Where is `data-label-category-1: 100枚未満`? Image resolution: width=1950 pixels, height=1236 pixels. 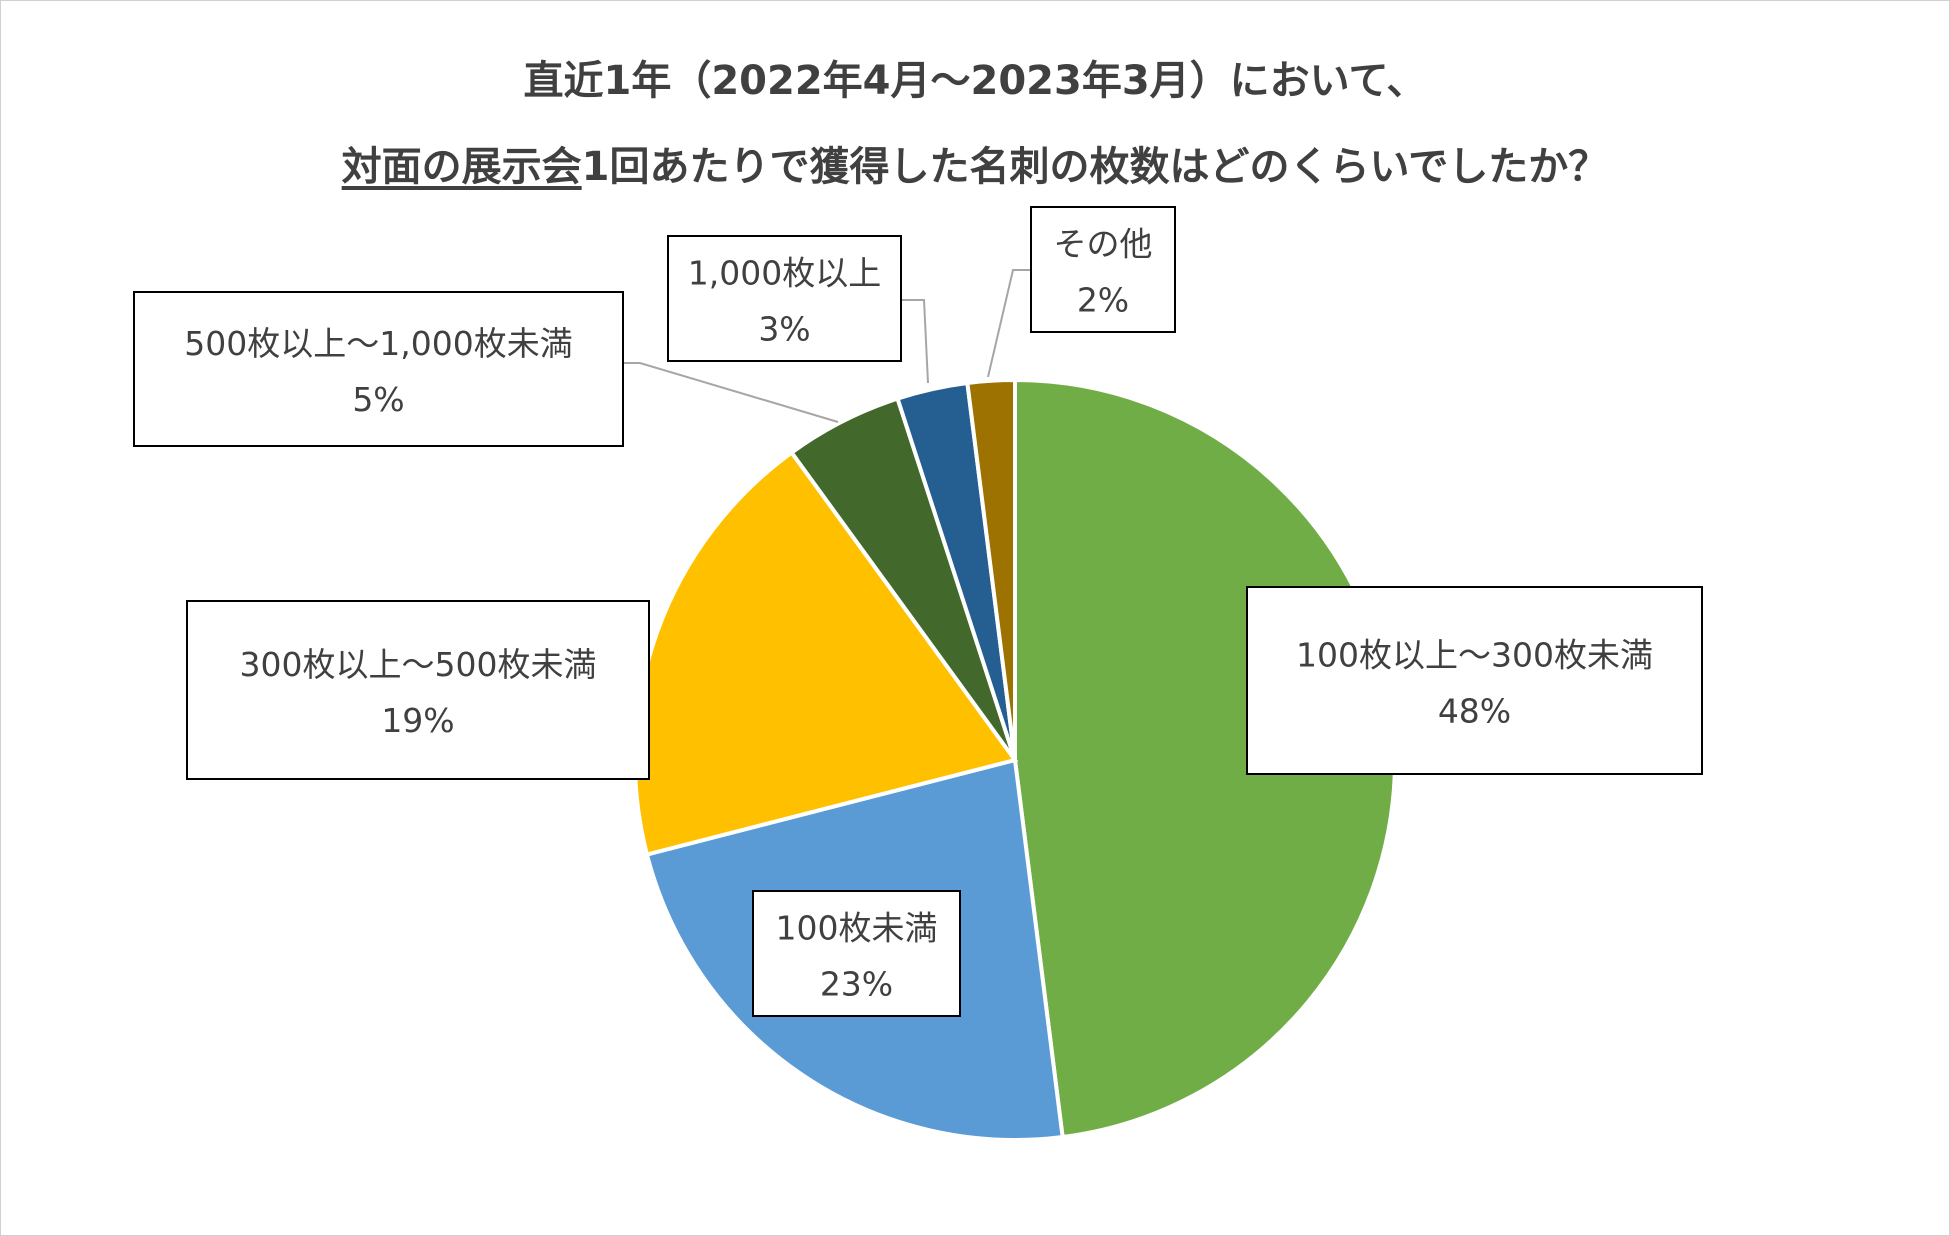 data-label-category-1: 100枚未満 is located at coordinates (857, 928).